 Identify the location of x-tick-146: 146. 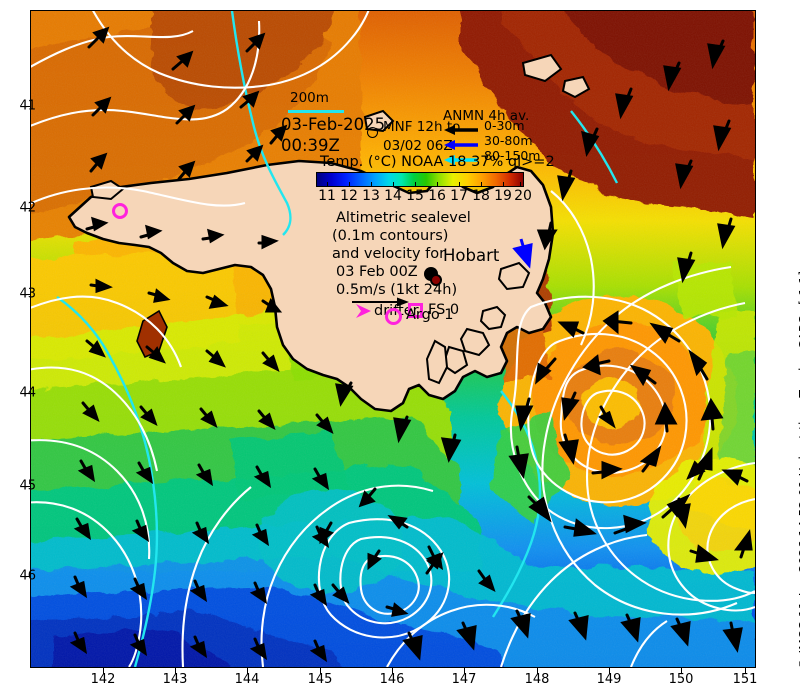
(392, 679).